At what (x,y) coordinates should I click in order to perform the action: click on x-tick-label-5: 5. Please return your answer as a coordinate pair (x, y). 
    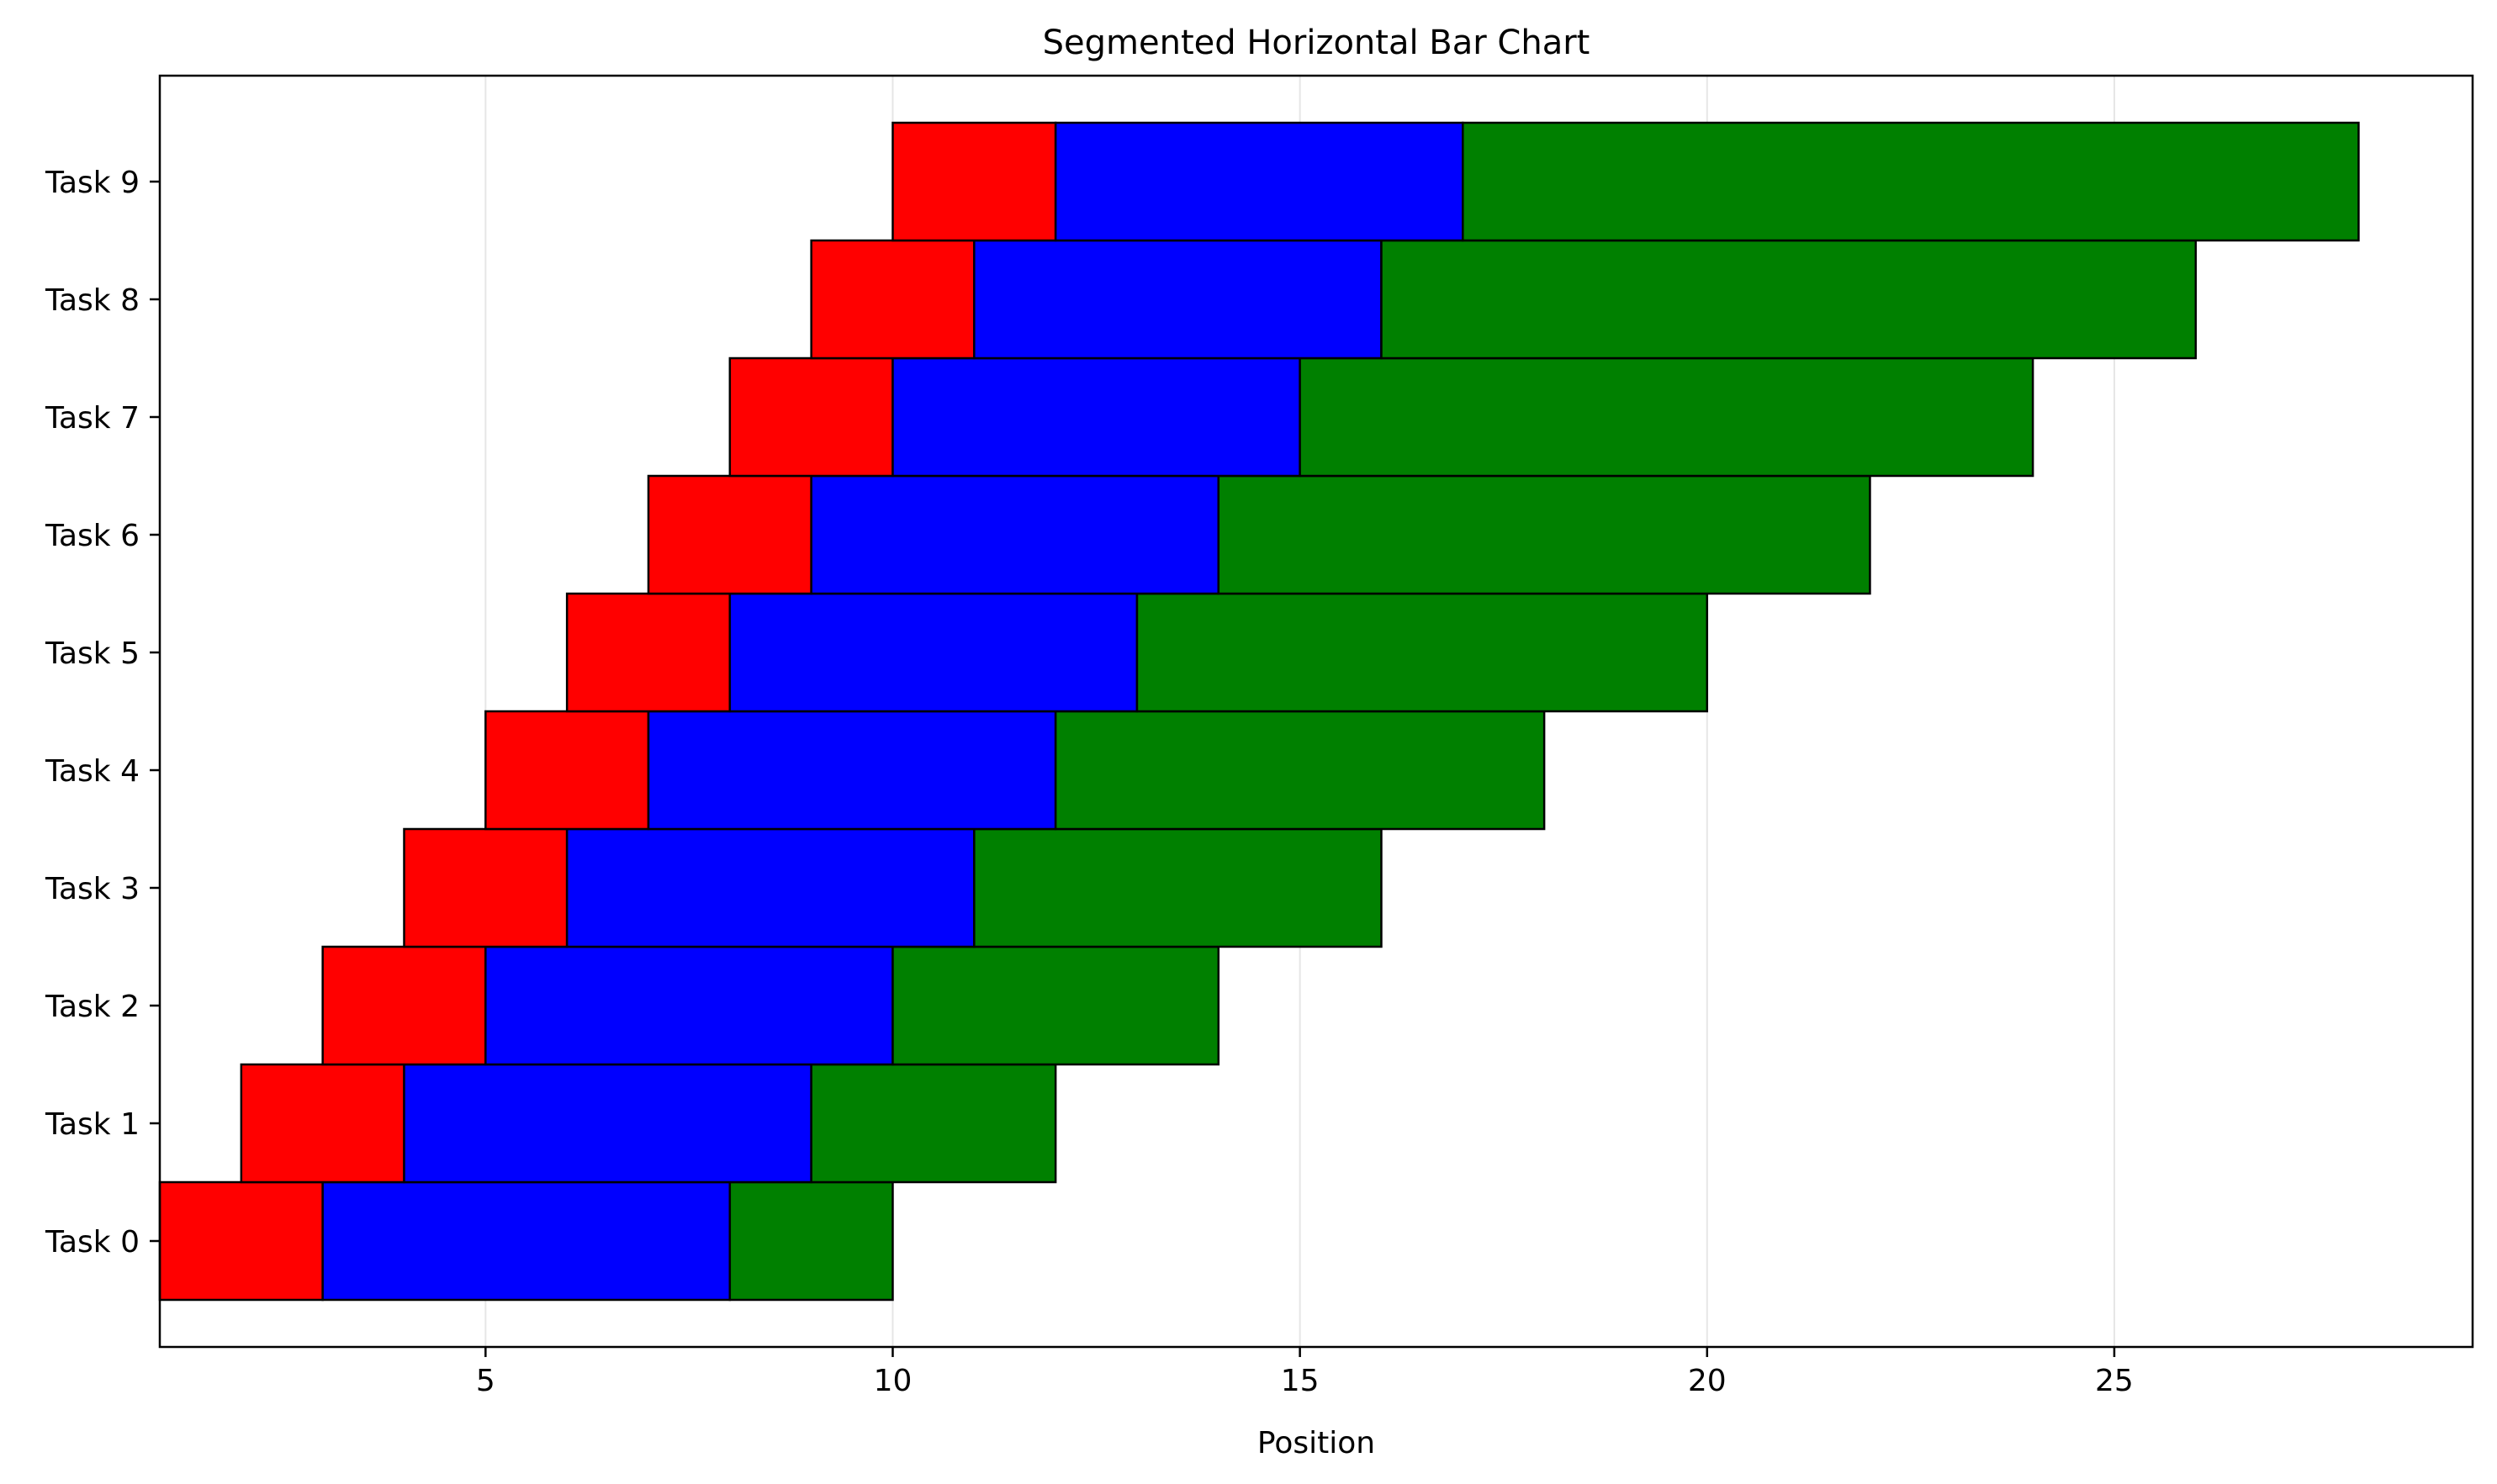
    Looking at the image, I should click on (485, 1381).